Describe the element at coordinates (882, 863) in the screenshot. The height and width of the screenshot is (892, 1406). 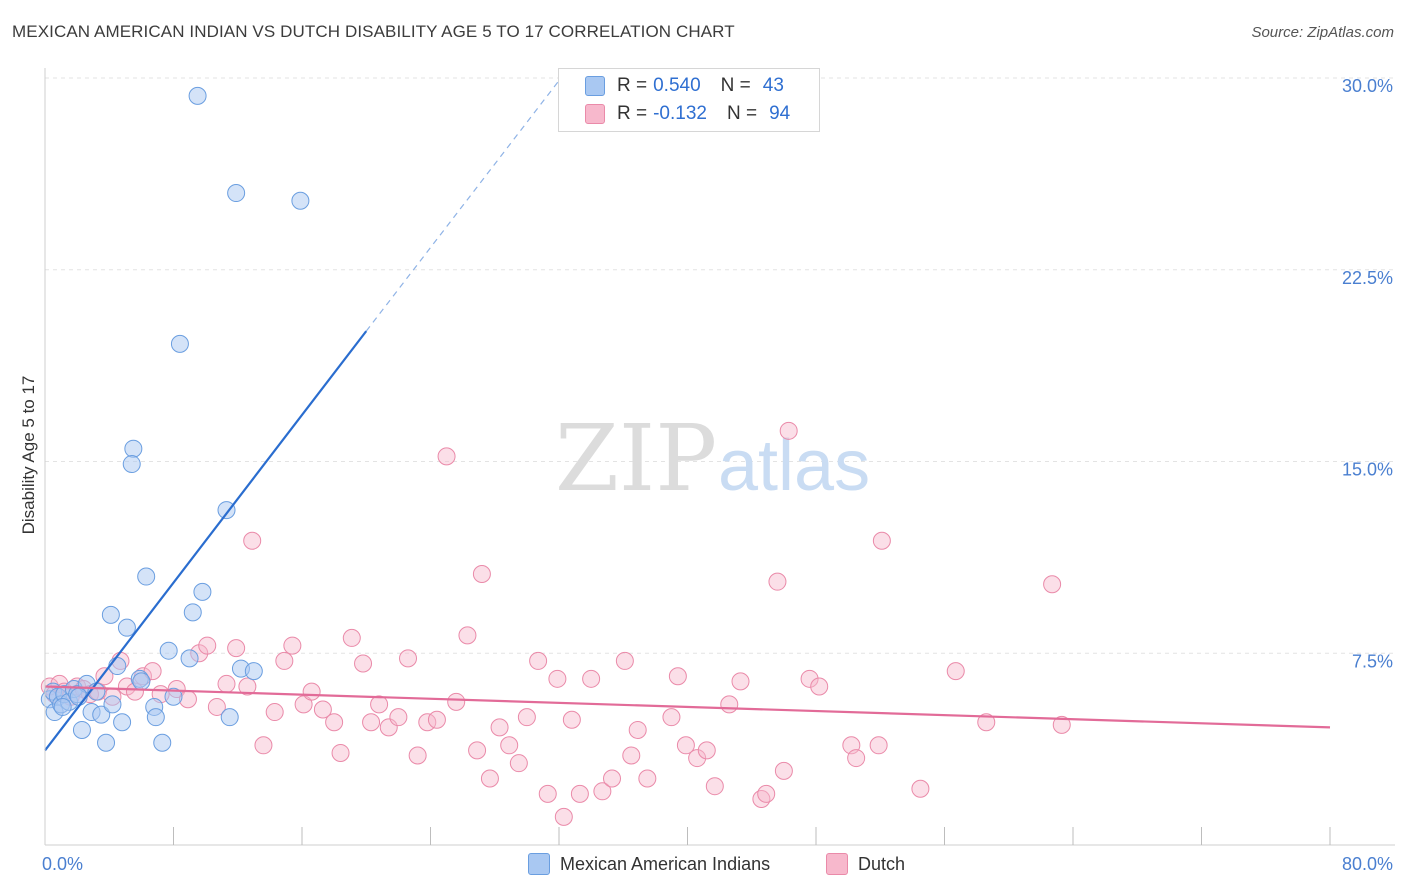
I see `bottom-legend-label: Dutch` at that location.